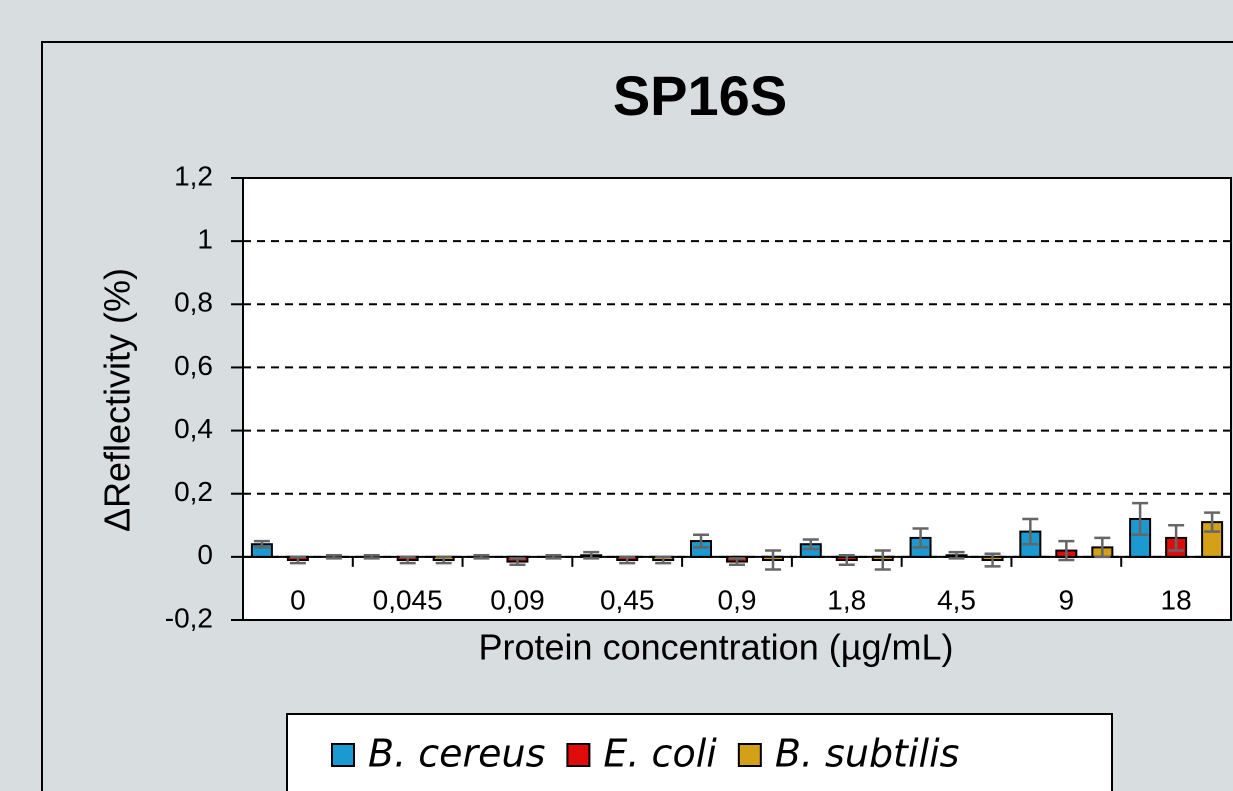  I want to click on y-tick-label: 0,4, so click(193, 428).